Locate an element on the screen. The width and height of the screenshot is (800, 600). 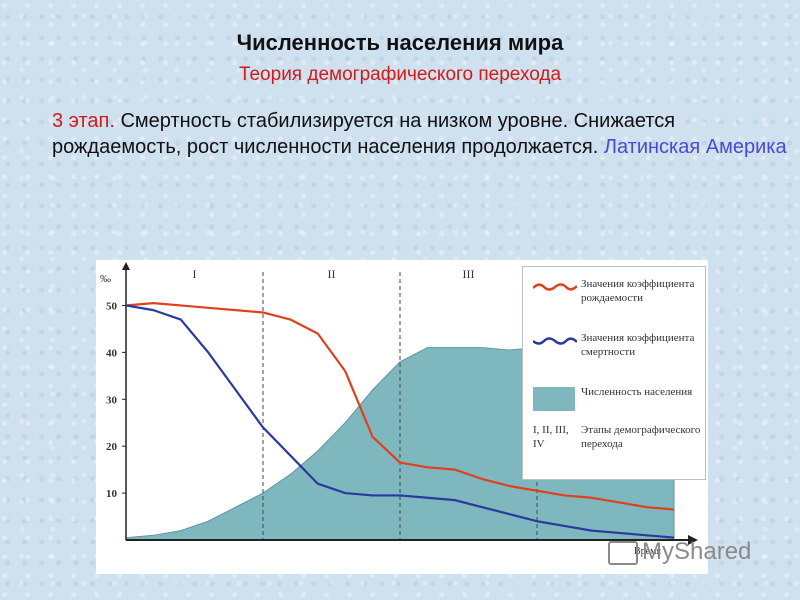
legend-death-swatch is located at coordinates (555, 342).